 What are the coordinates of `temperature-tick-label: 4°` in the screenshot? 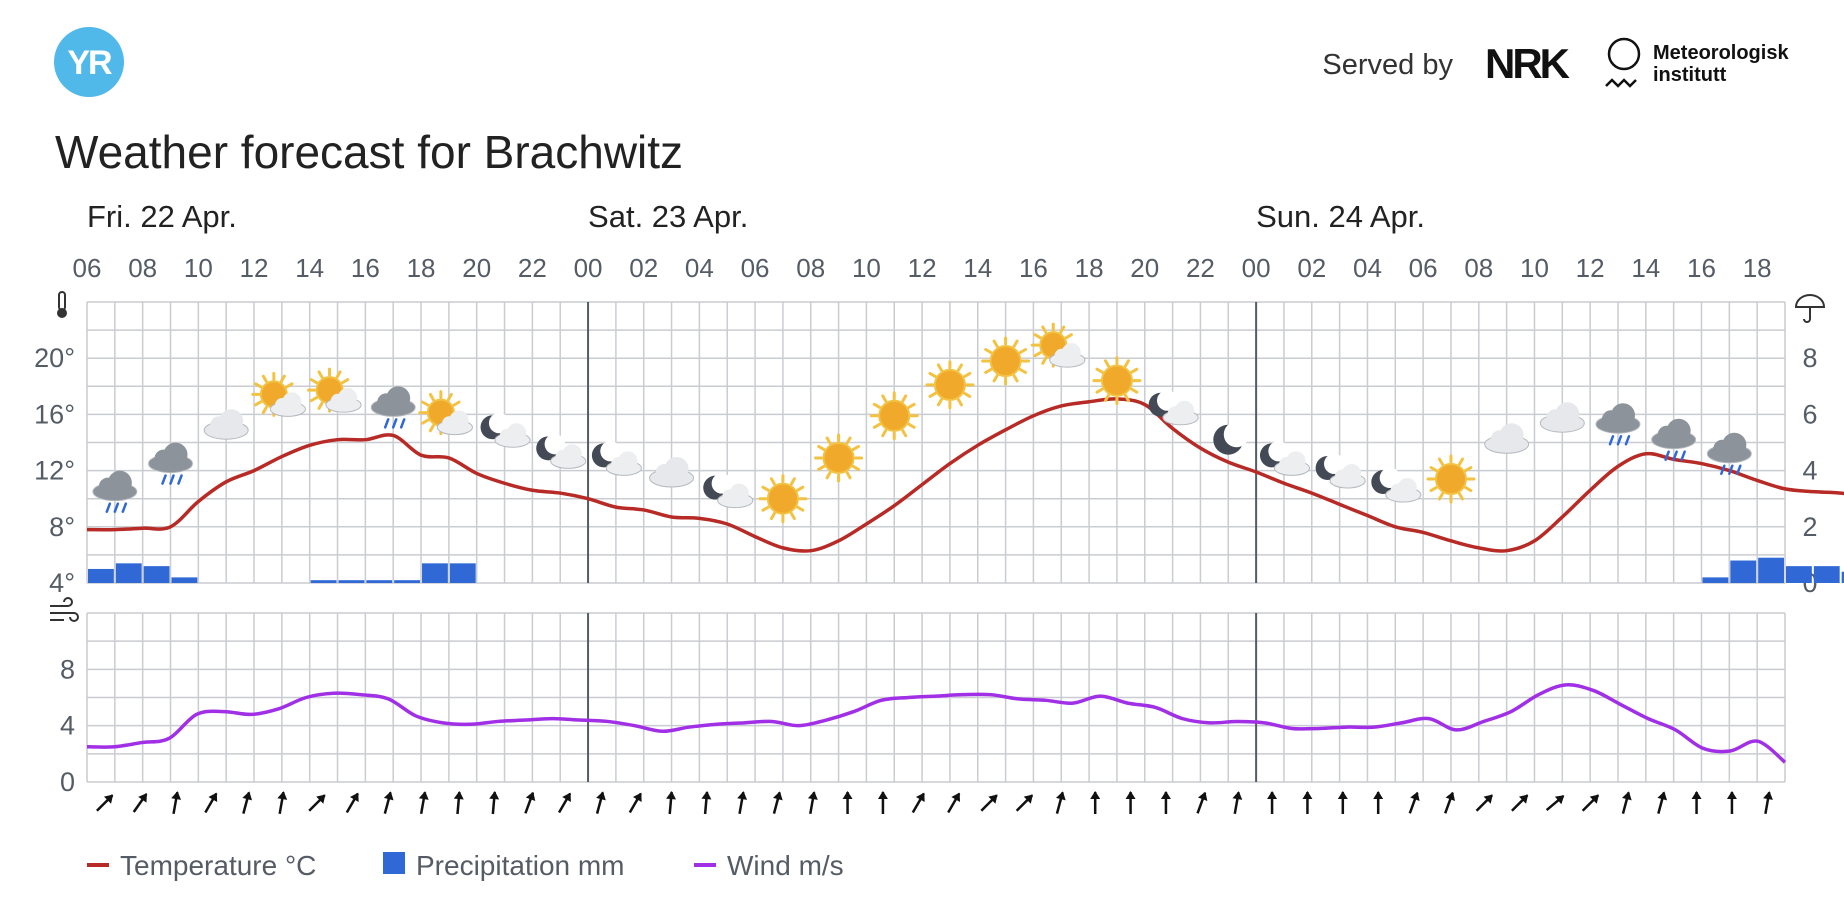 It's located at (62, 583).